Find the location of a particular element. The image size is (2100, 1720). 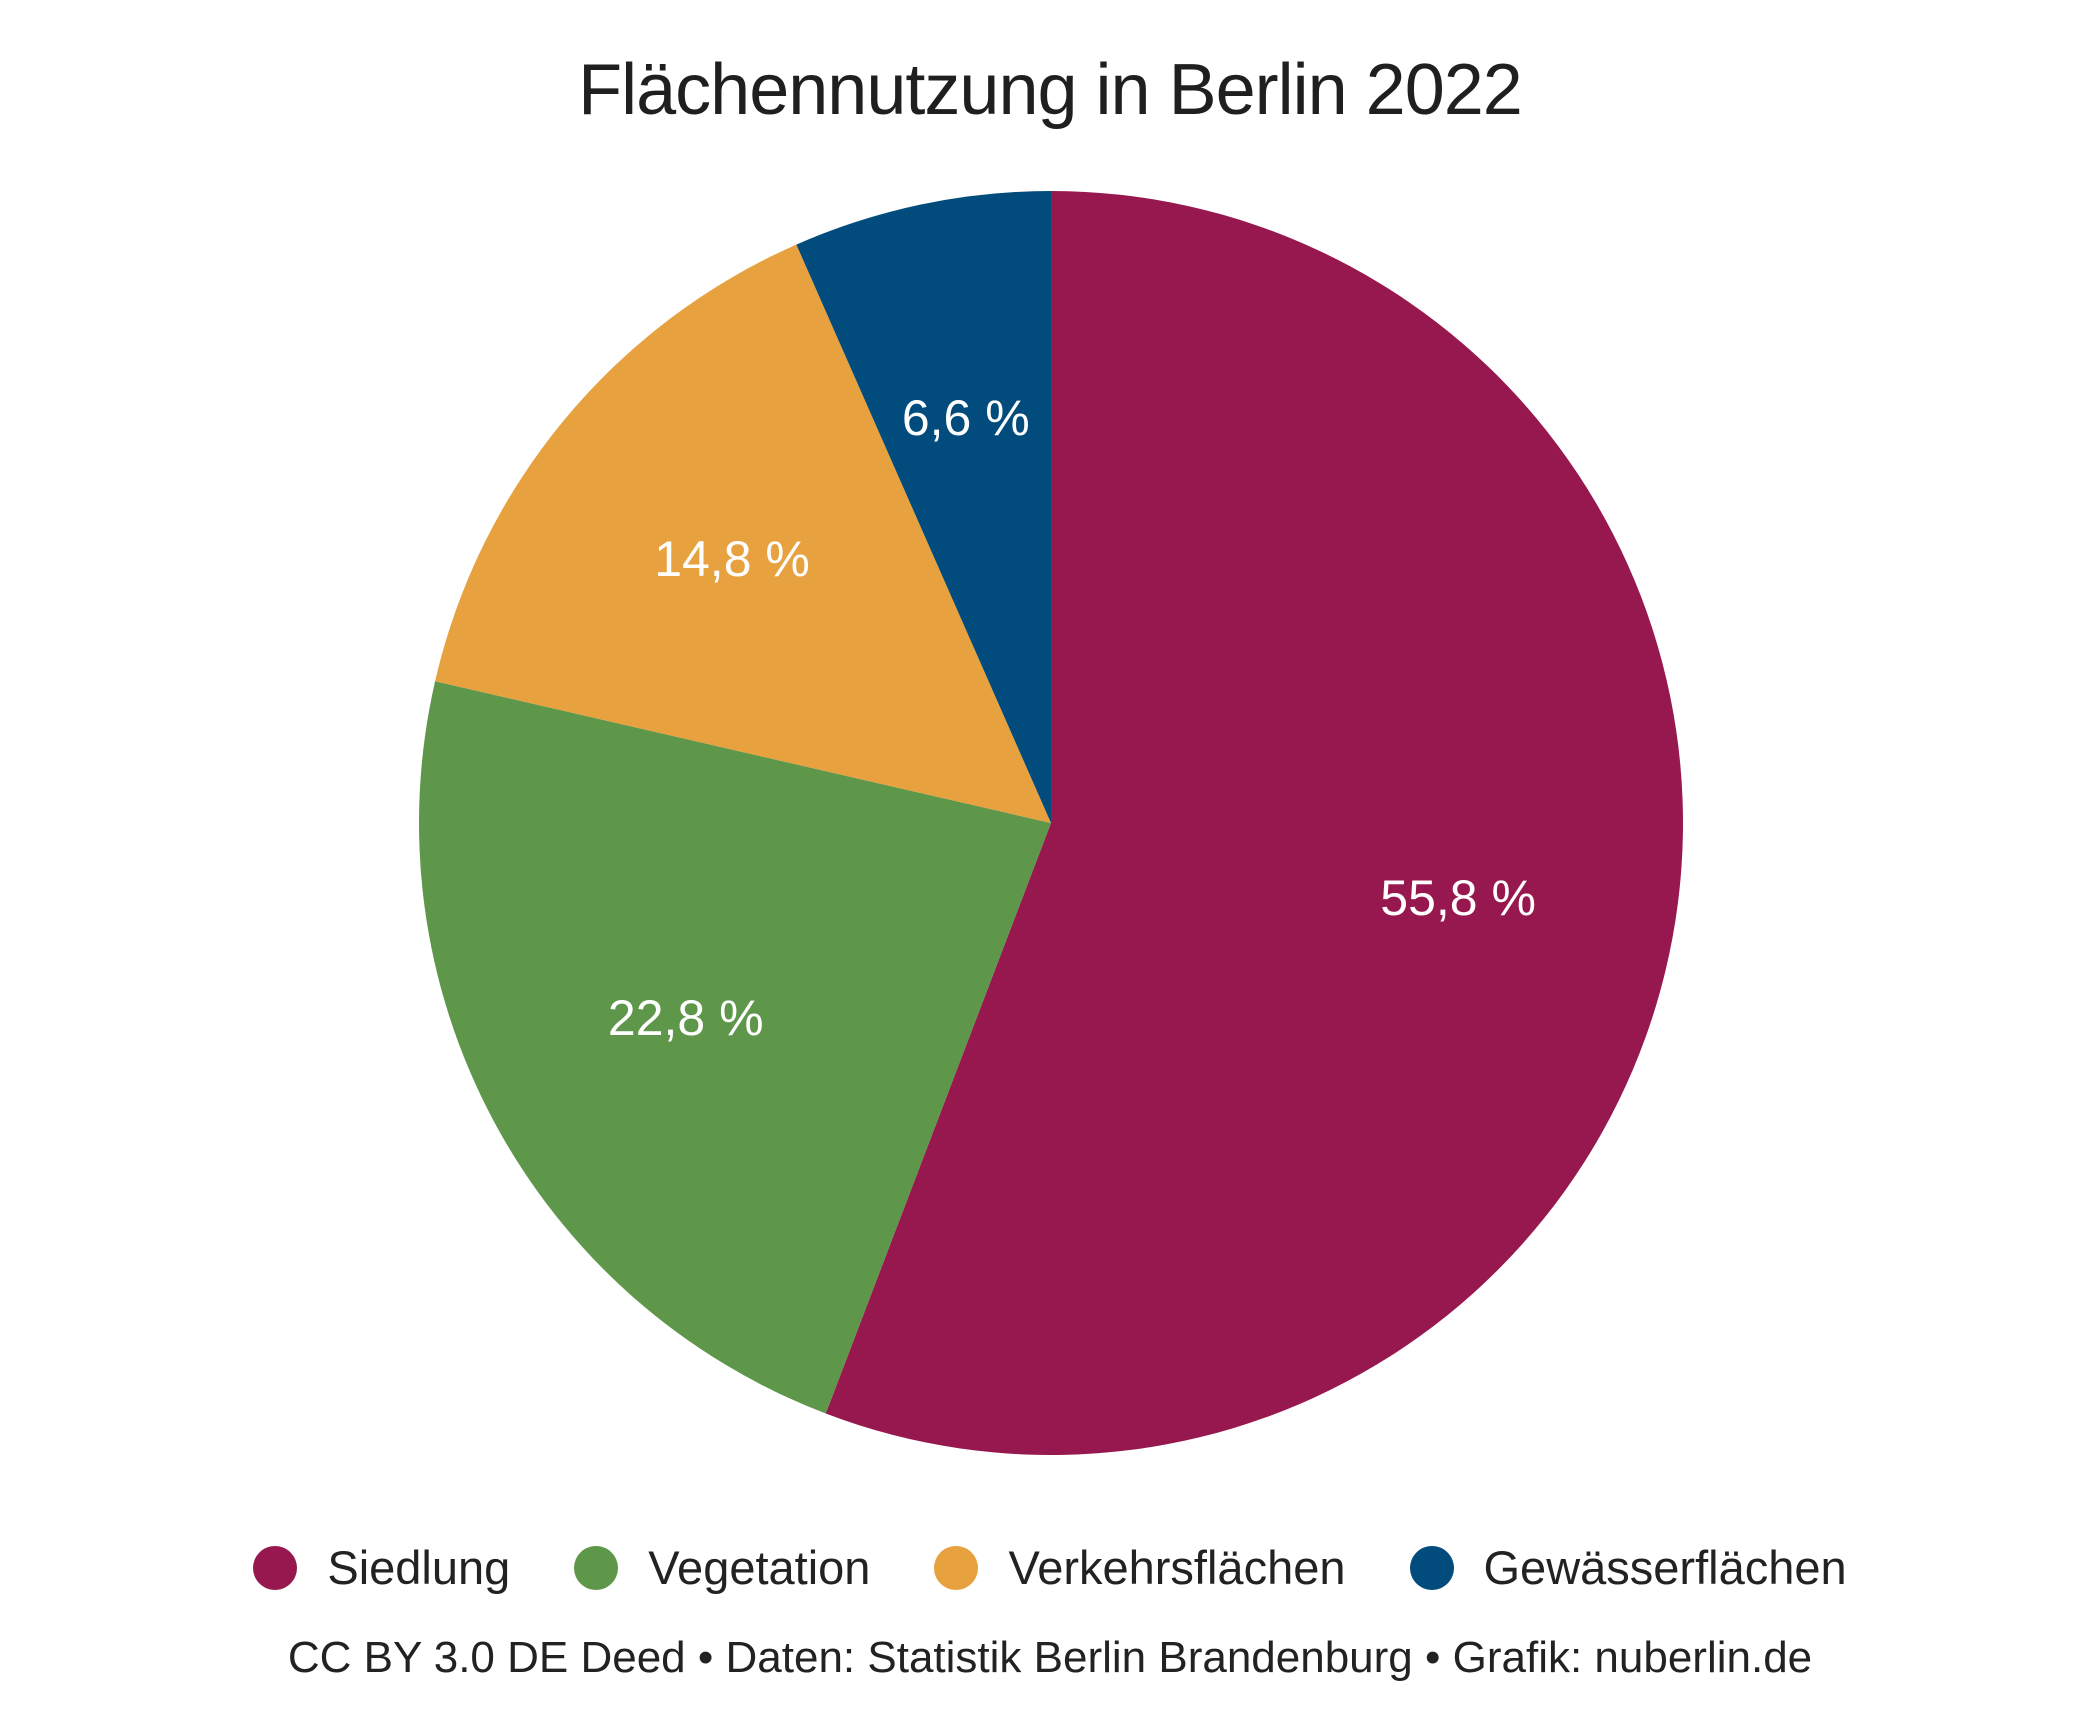

slice-value-label: 14,8 % is located at coordinates (732, 559).